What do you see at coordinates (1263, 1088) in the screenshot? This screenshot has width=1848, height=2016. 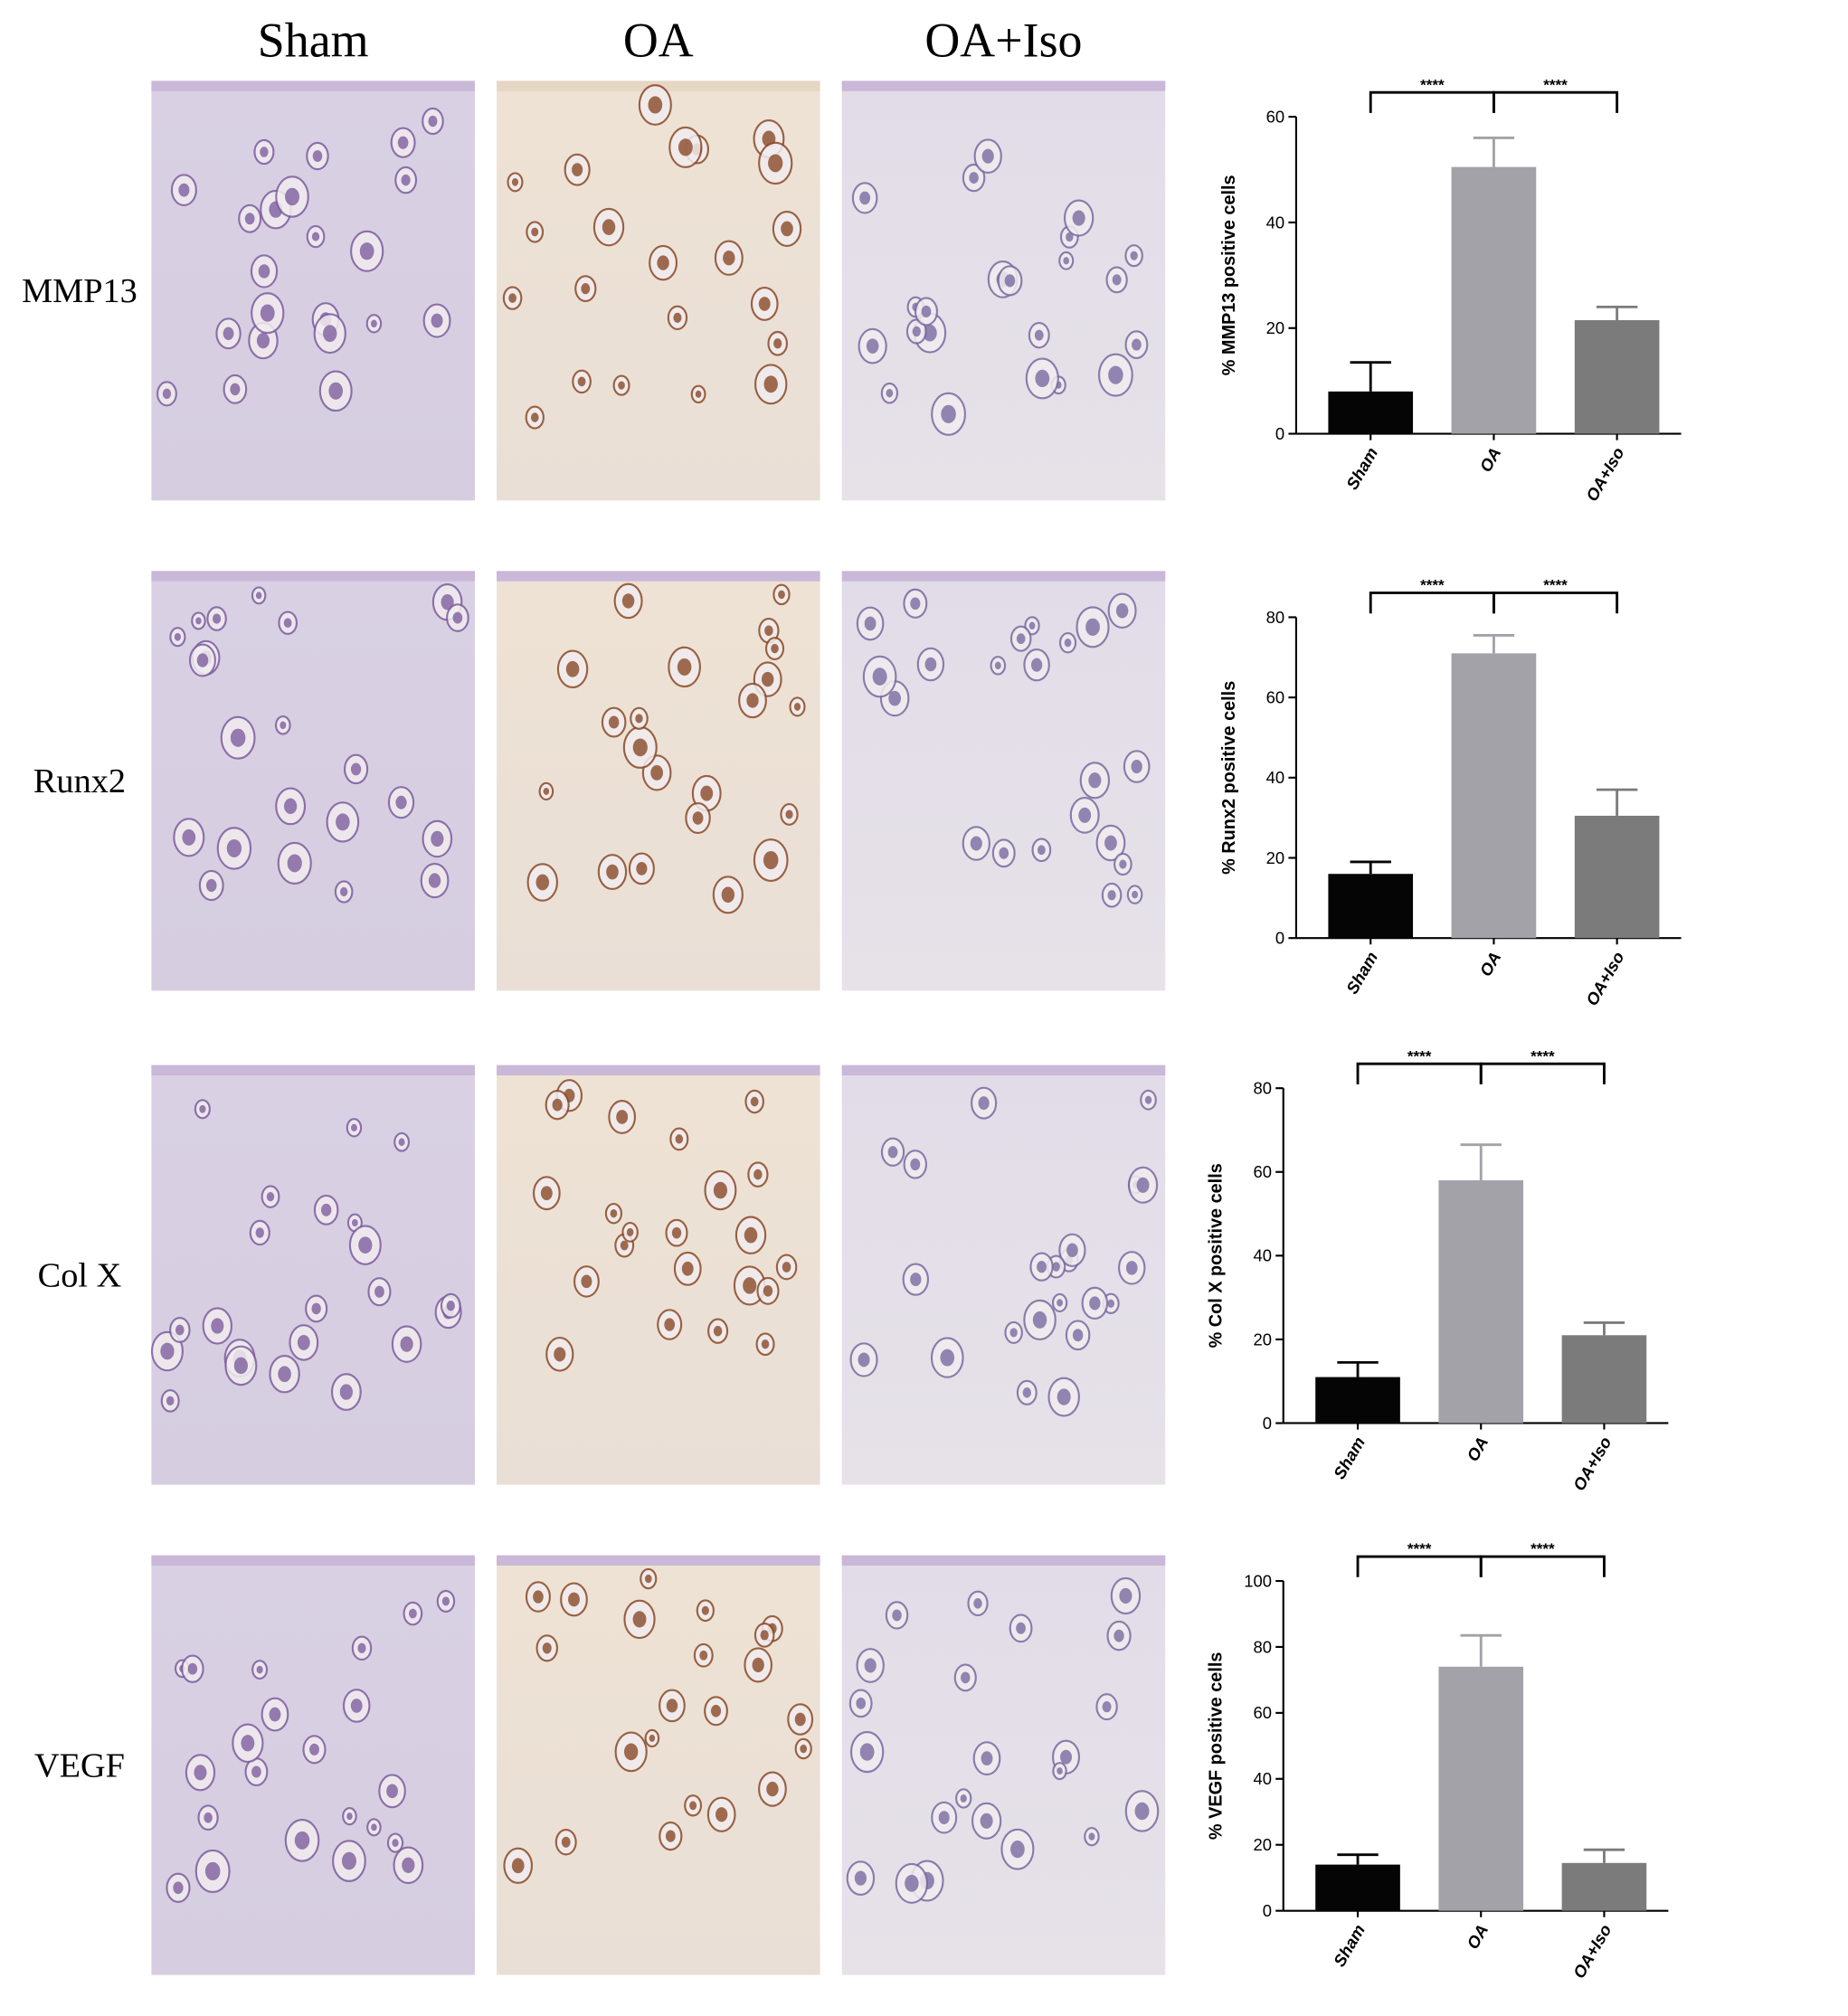 I see `y-tick-label: 80` at bounding box center [1263, 1088].